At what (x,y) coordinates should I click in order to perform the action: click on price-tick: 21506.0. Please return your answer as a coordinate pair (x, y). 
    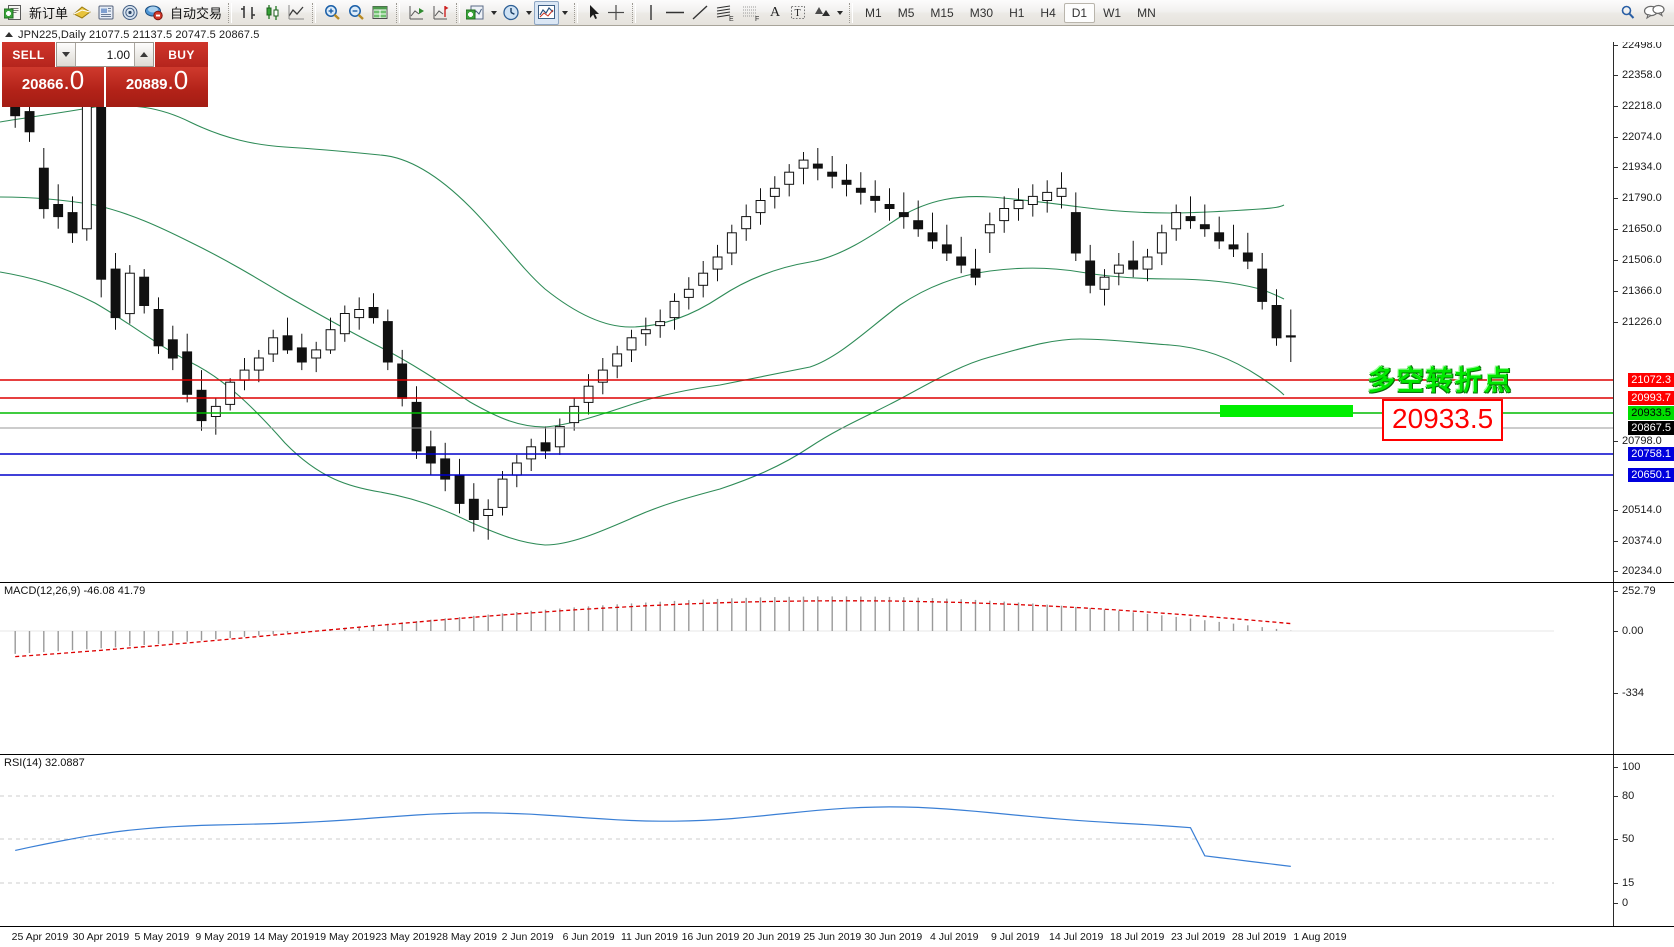
    Looking at the image, I should click on (1644, 260).